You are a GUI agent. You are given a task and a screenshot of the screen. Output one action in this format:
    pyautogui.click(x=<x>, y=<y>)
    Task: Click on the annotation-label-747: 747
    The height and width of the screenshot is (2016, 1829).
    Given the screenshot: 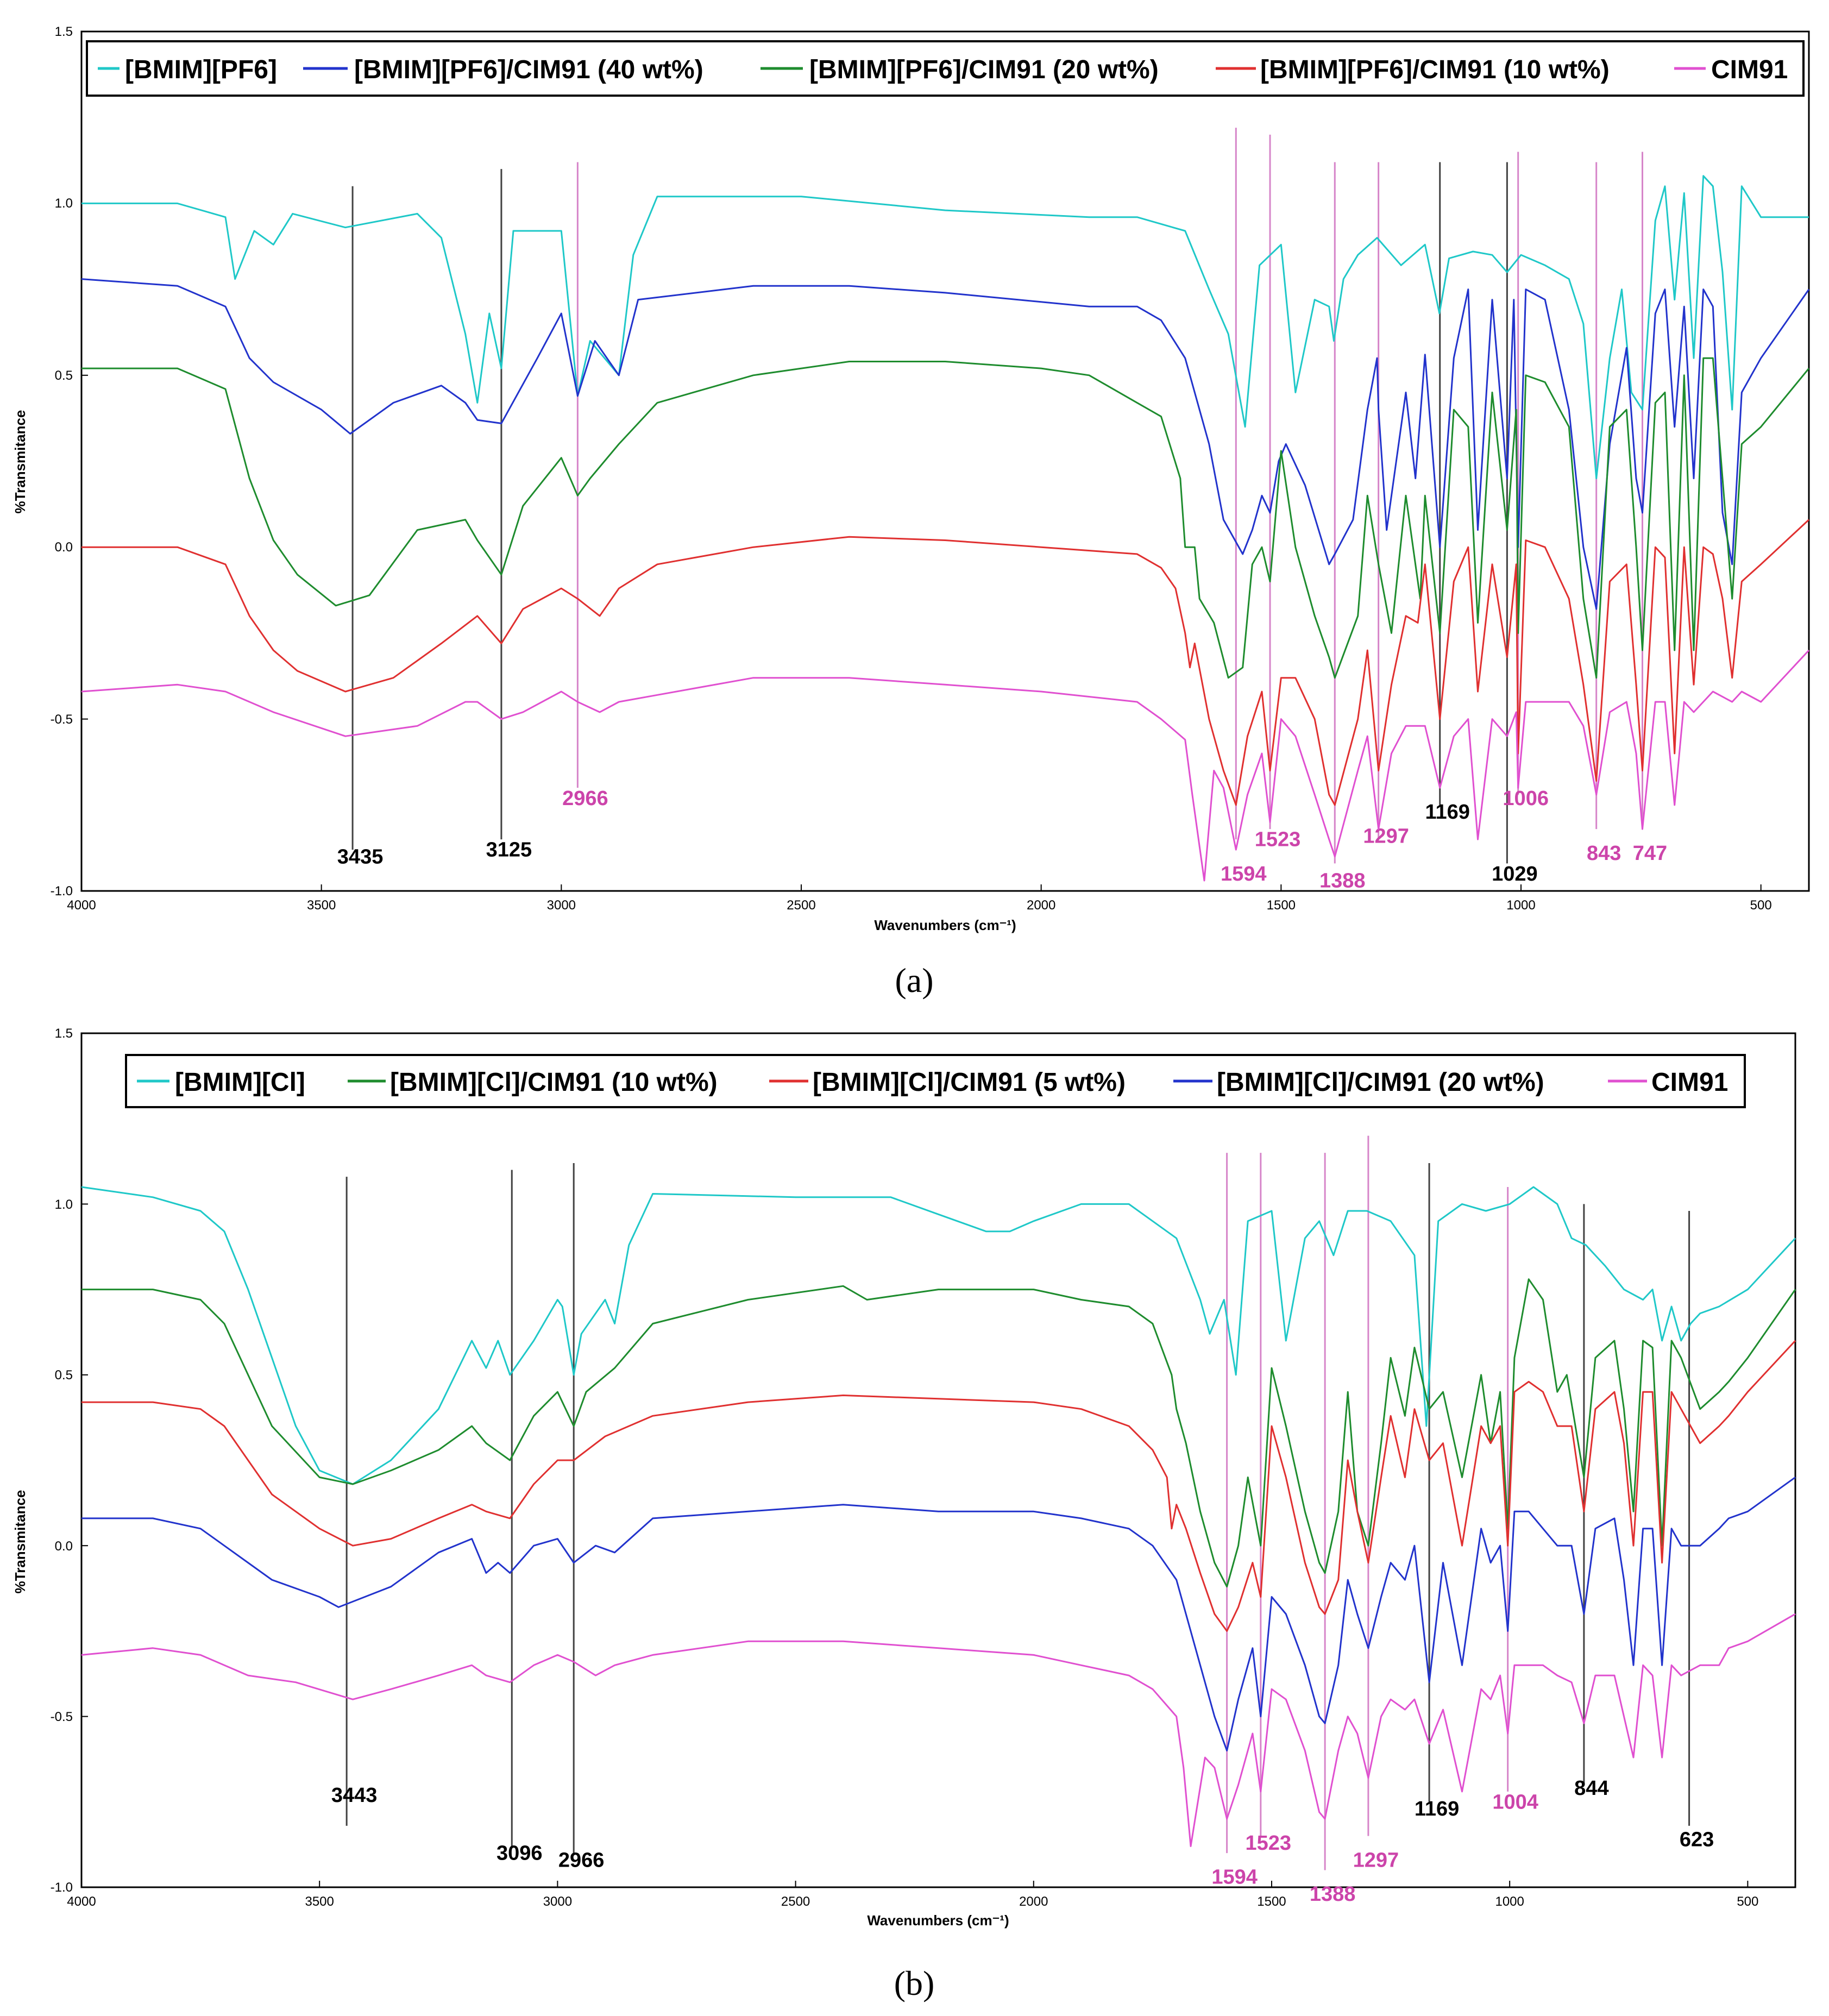 What is the action you would take?
    pyautogui.click(x=1650, y=853)
    